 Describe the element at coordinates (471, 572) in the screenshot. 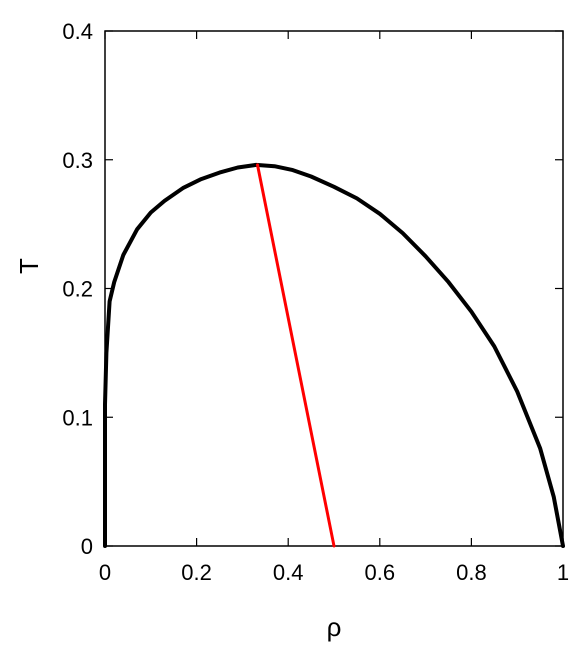

I see `x-tick-label: 0.8` at that location.